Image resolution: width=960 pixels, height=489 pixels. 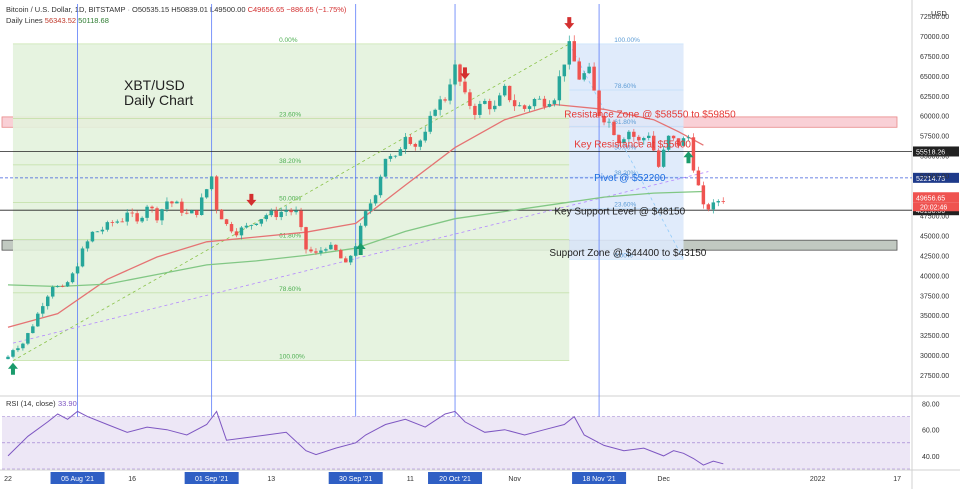 I want to click on rsi-tick-label: 80.00, so click(x=931, y=405).